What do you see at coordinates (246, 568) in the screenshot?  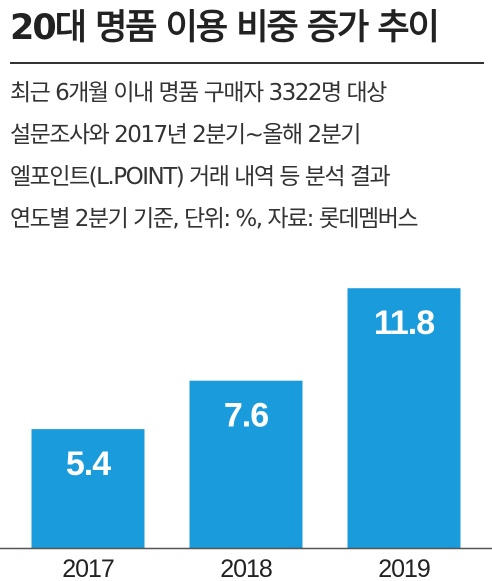 I see `x-tick-label-2018: 2018` at bounding box center [246, 568].